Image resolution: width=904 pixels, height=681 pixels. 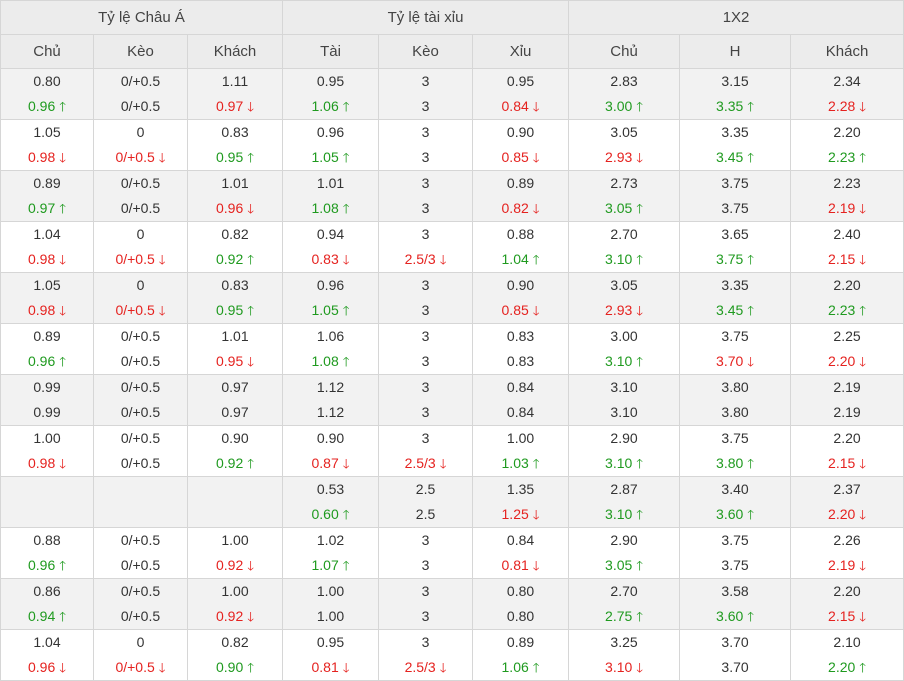 What do you see at coordinates (735, 604) in the screenshot?
I see `odds-cell: 3.58 3.60 🡑` at bounding box center [735, 604].